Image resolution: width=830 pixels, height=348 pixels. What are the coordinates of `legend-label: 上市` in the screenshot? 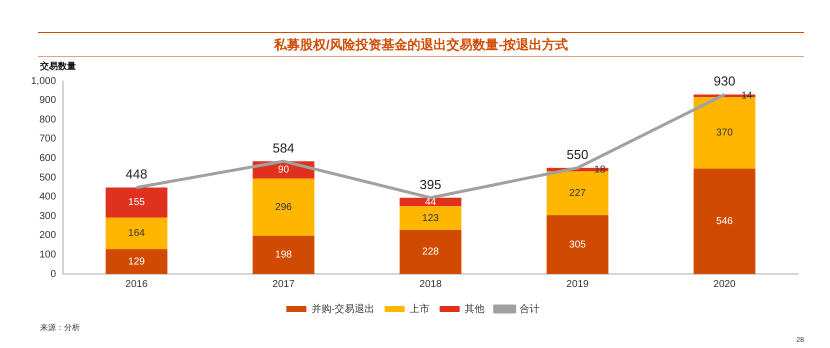 It's located at (420, 308).